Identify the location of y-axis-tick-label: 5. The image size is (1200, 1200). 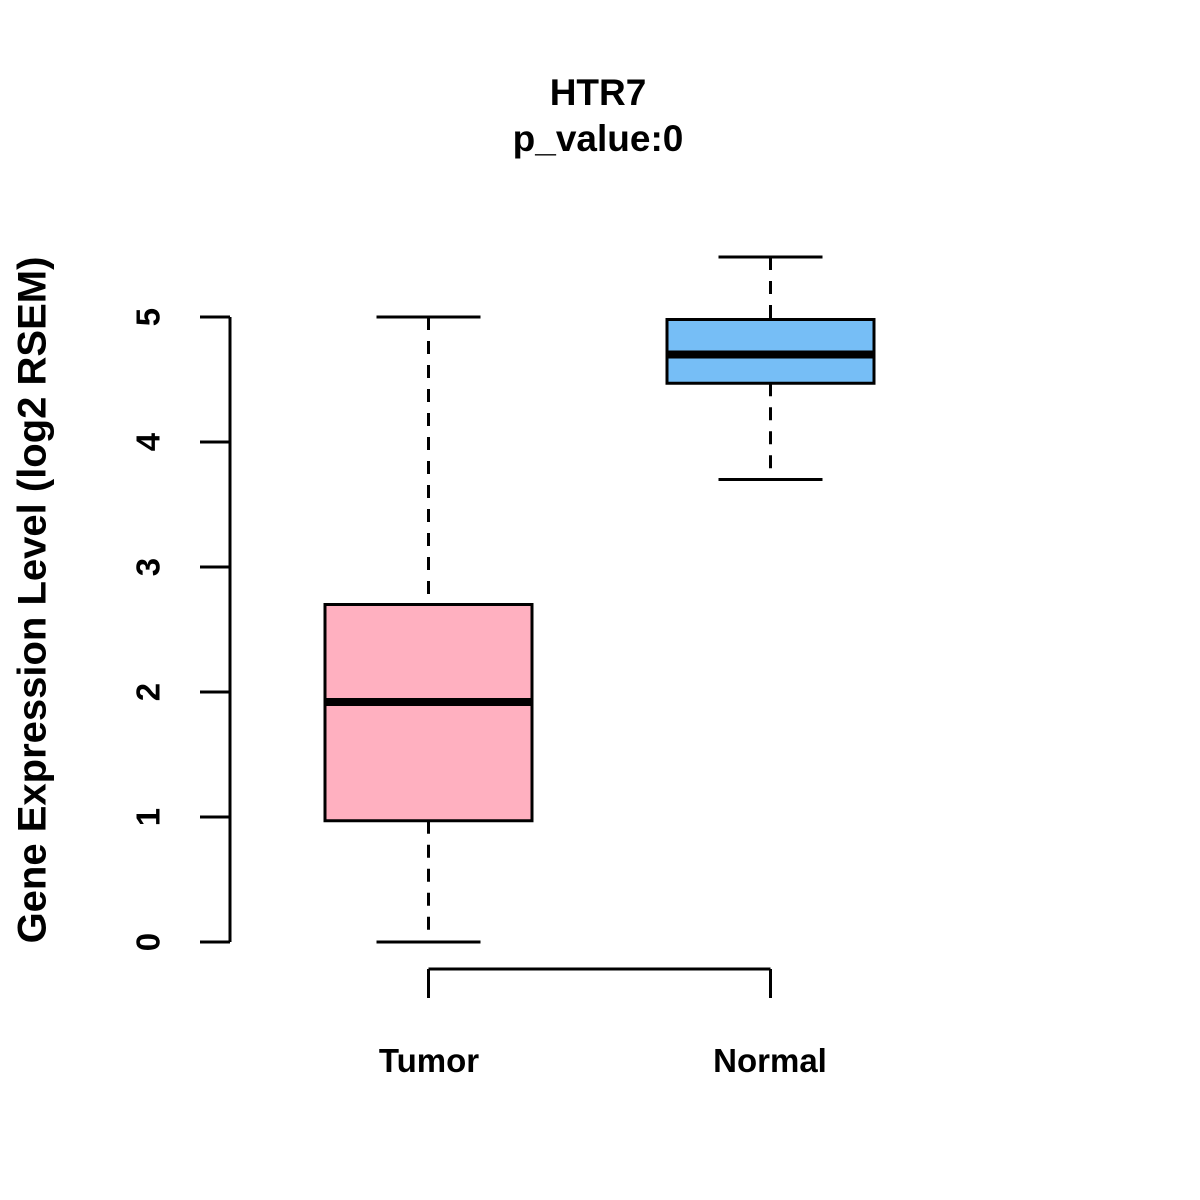
(148, 317).